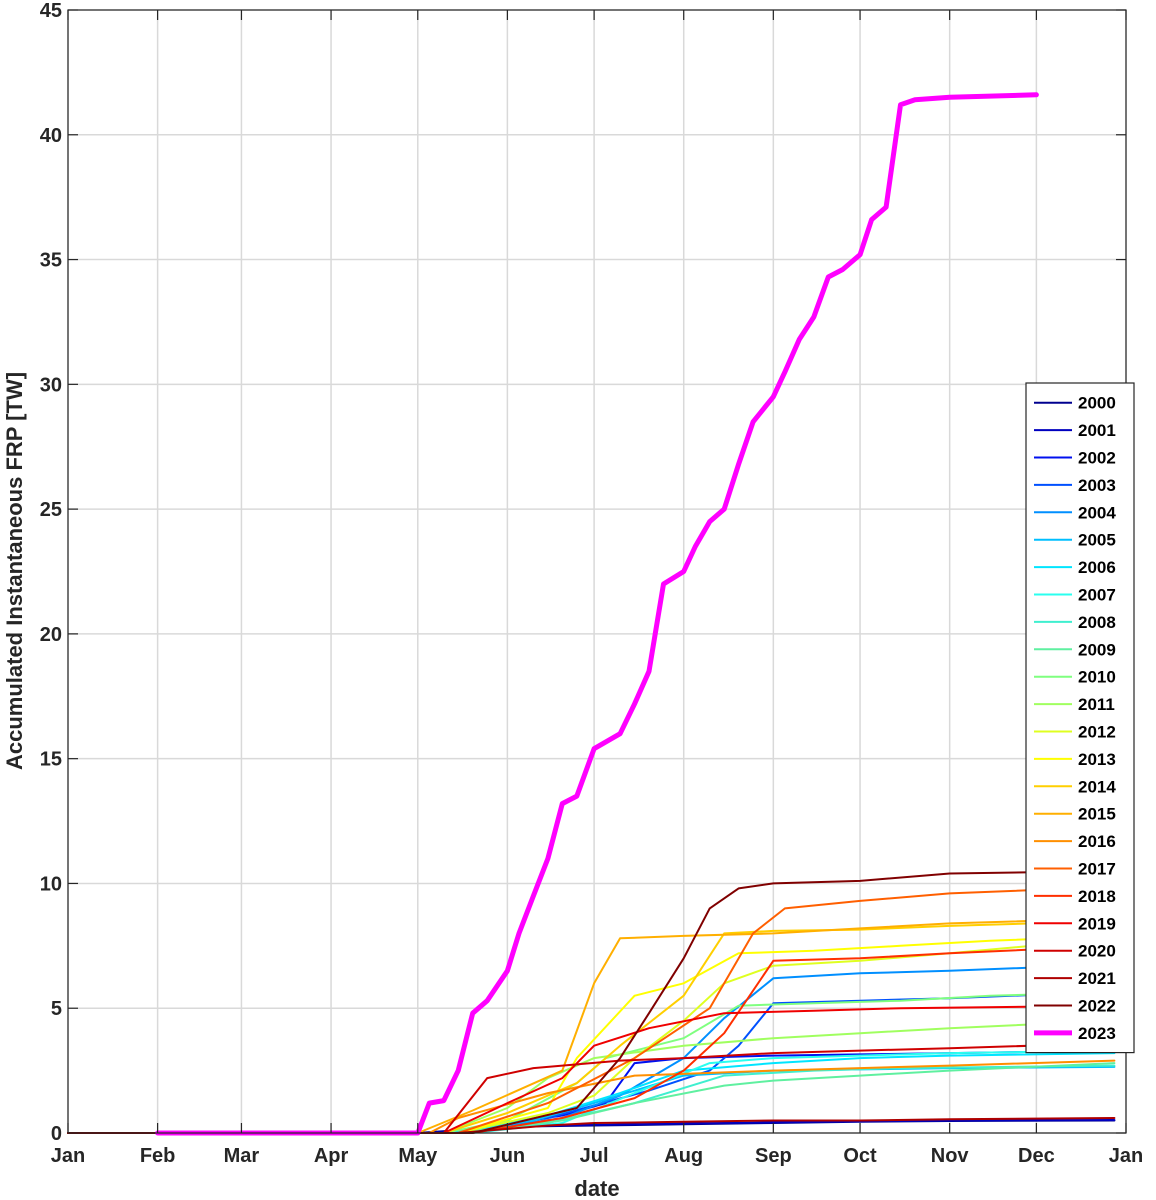 The width and height of the screenshot is (1156, 1200). What do you see at coordinates (51, 385) in the screenshot?
I see `y-tick-label: 30` at bounding box center [51, 385].